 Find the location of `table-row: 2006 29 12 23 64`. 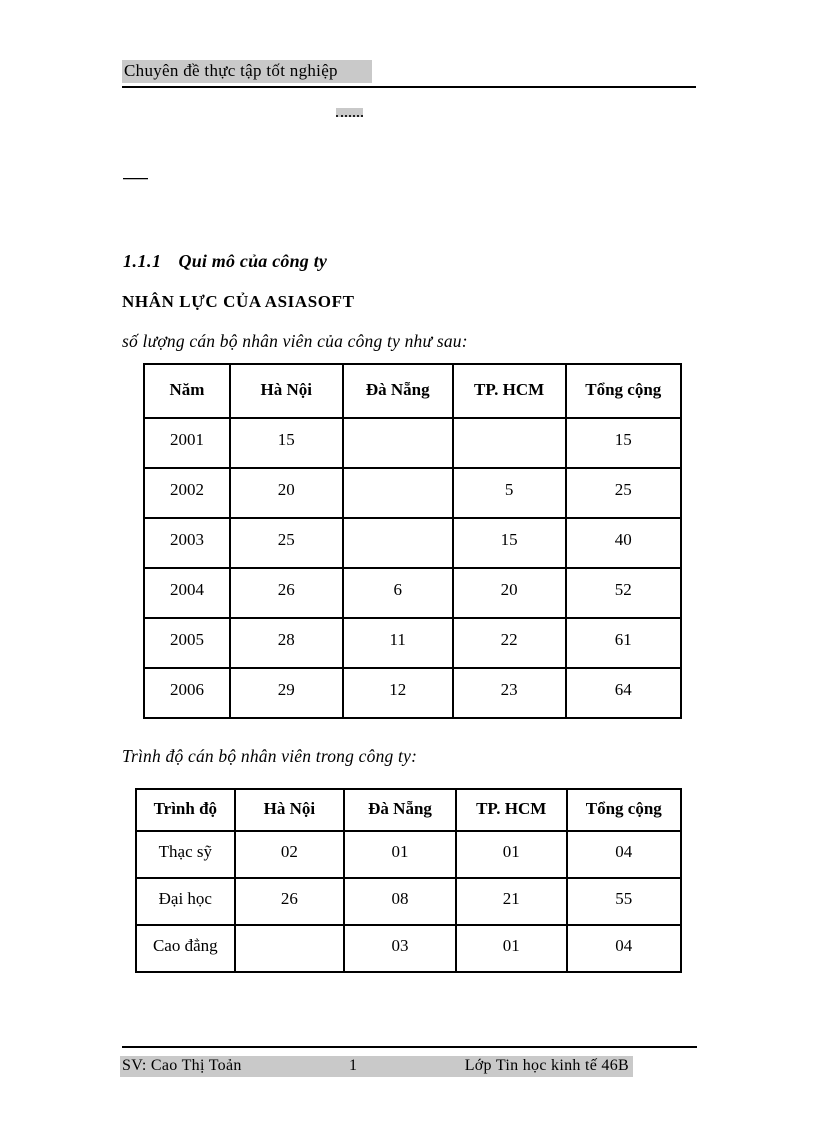

table-row: 2006 29 12 23 64 is located at coordinates (413, 693).